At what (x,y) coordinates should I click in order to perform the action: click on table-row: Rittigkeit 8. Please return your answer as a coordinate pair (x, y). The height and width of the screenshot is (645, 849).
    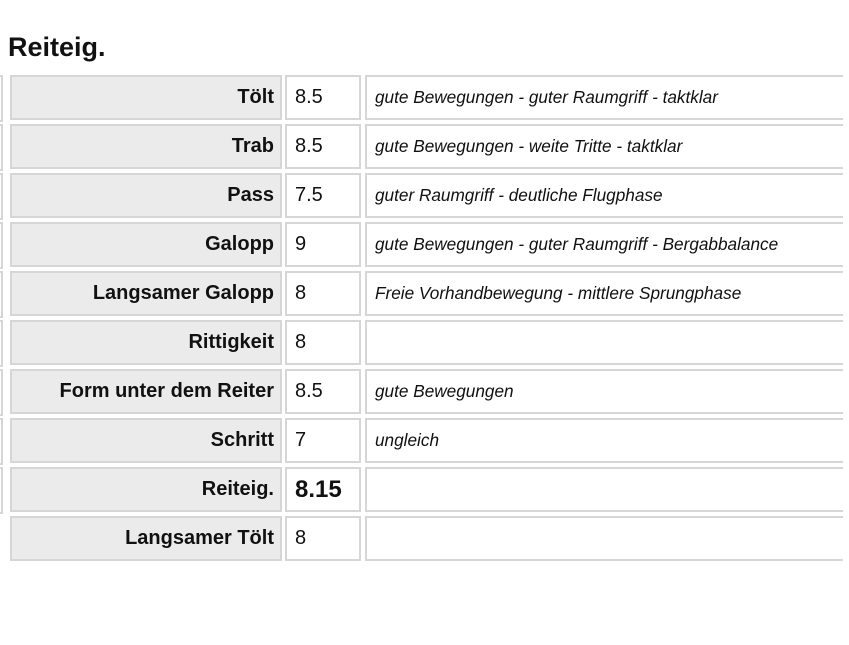
    Looking at the image, I should click on (424, 343).